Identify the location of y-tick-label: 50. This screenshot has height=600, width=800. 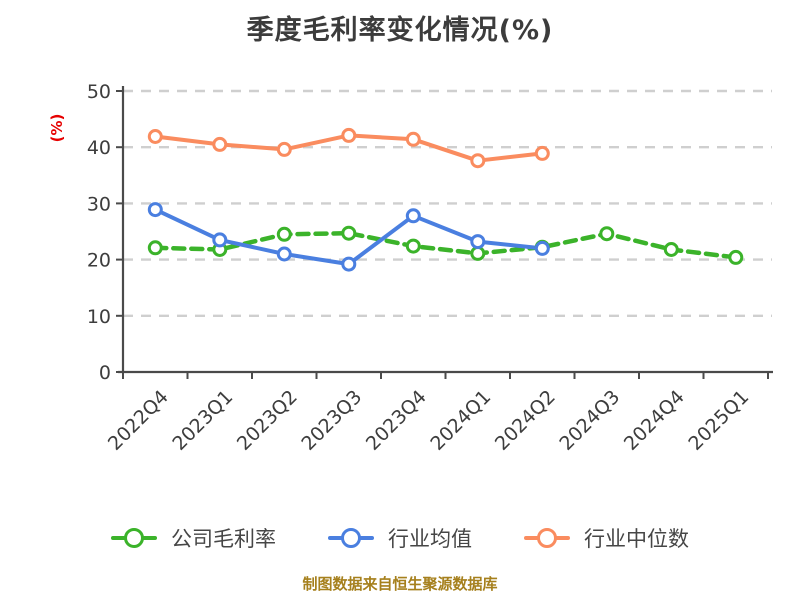
(99, 92).